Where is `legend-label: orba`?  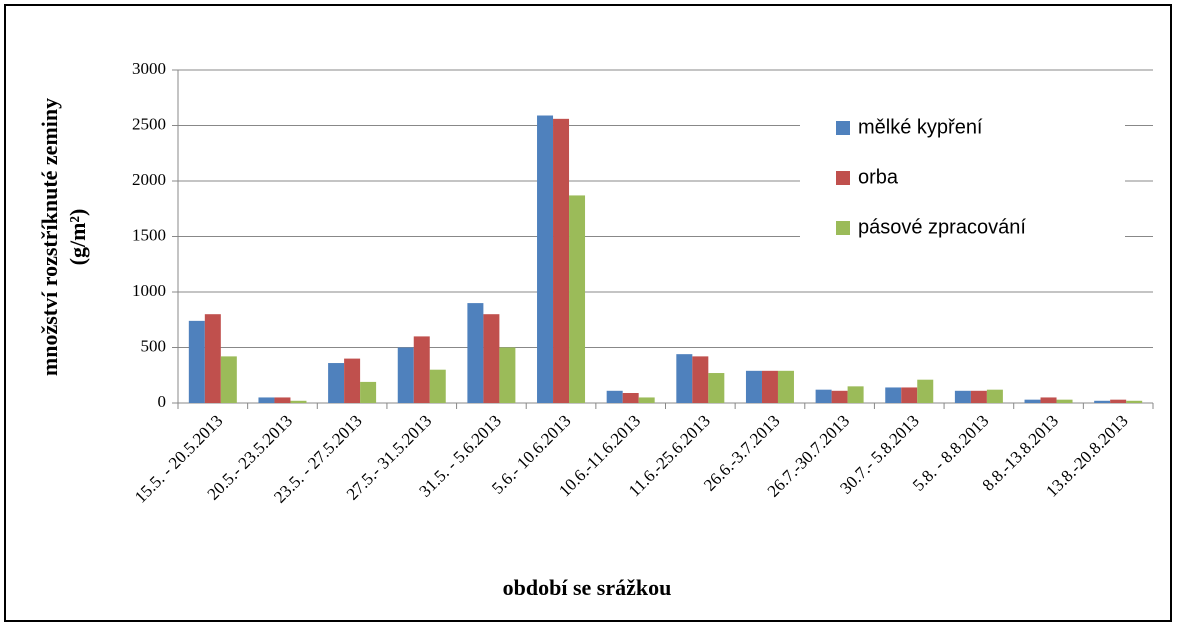
legend-label: orba is located at coordinates (878, 177).